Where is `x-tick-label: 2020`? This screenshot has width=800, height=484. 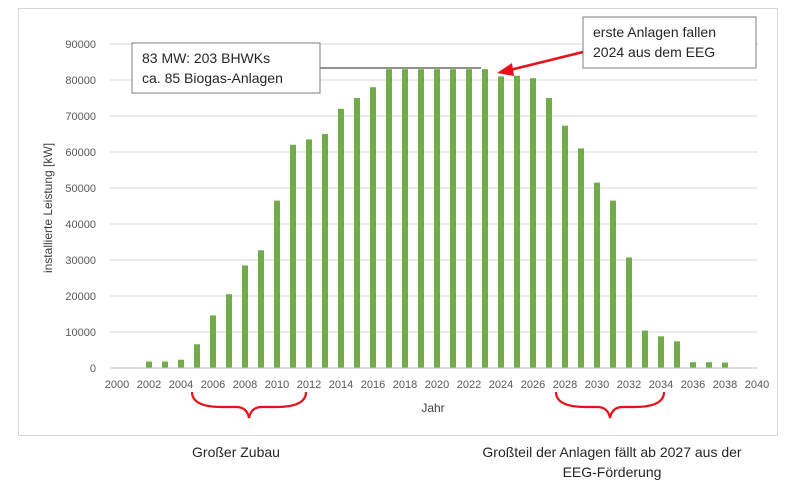
x-tick-label: 2020 is located at coordinates (437, 385).